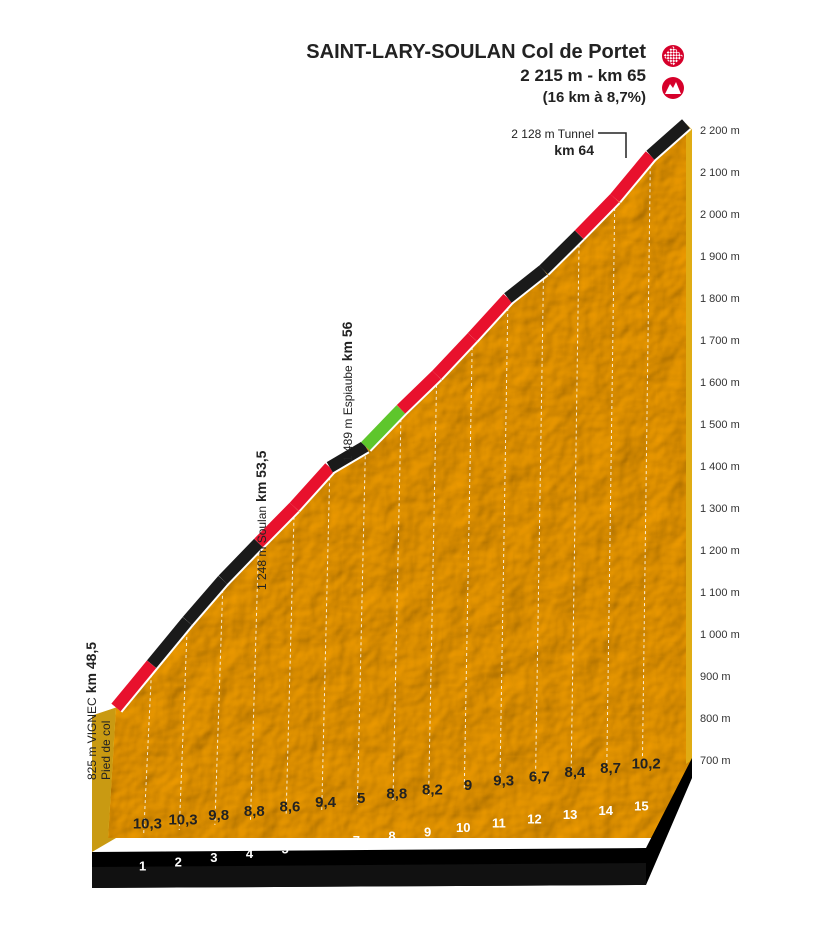 Image resolution: width=820 pixels, height=928 pixels. What do you see at coordinates (715, 761) in the screenshot?
I see `y-tick-label: 700 m` at bounding box center [715, 761].